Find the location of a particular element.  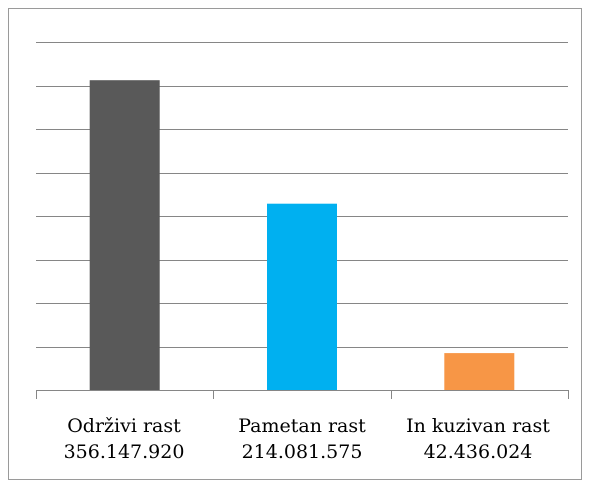

category-value: 42.436.024 is located at coordinates (478, 452).